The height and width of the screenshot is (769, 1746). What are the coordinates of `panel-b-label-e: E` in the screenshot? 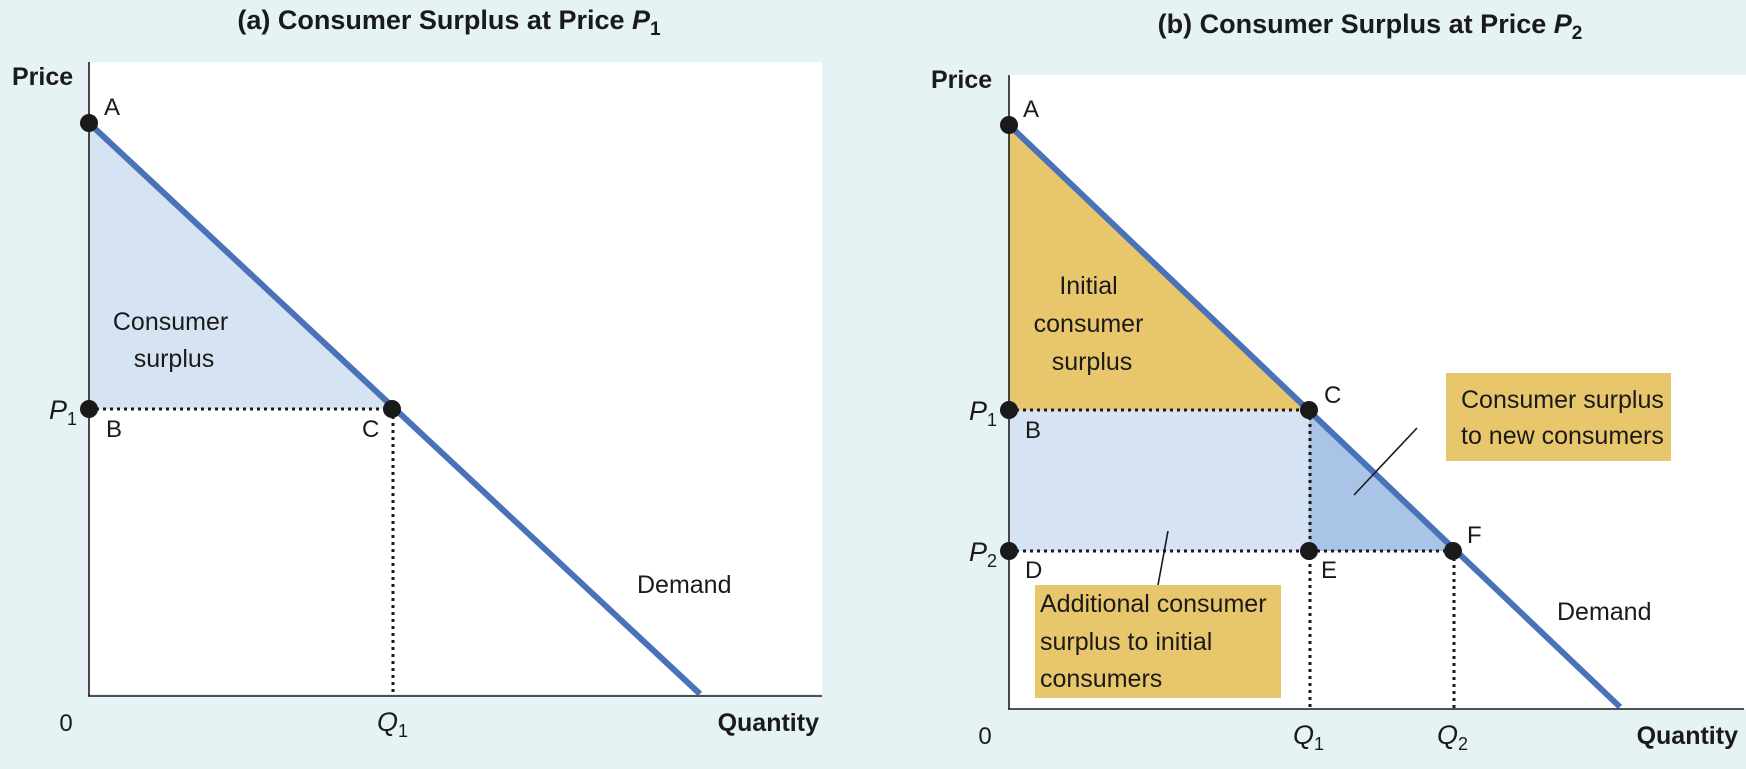 It's located at (1329, 570).